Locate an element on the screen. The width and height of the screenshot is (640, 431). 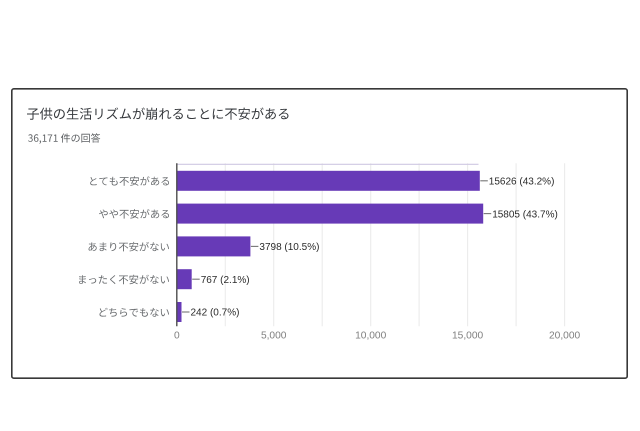
svg-text: 15805 (43.7%) is located at coordinates (525, 214).